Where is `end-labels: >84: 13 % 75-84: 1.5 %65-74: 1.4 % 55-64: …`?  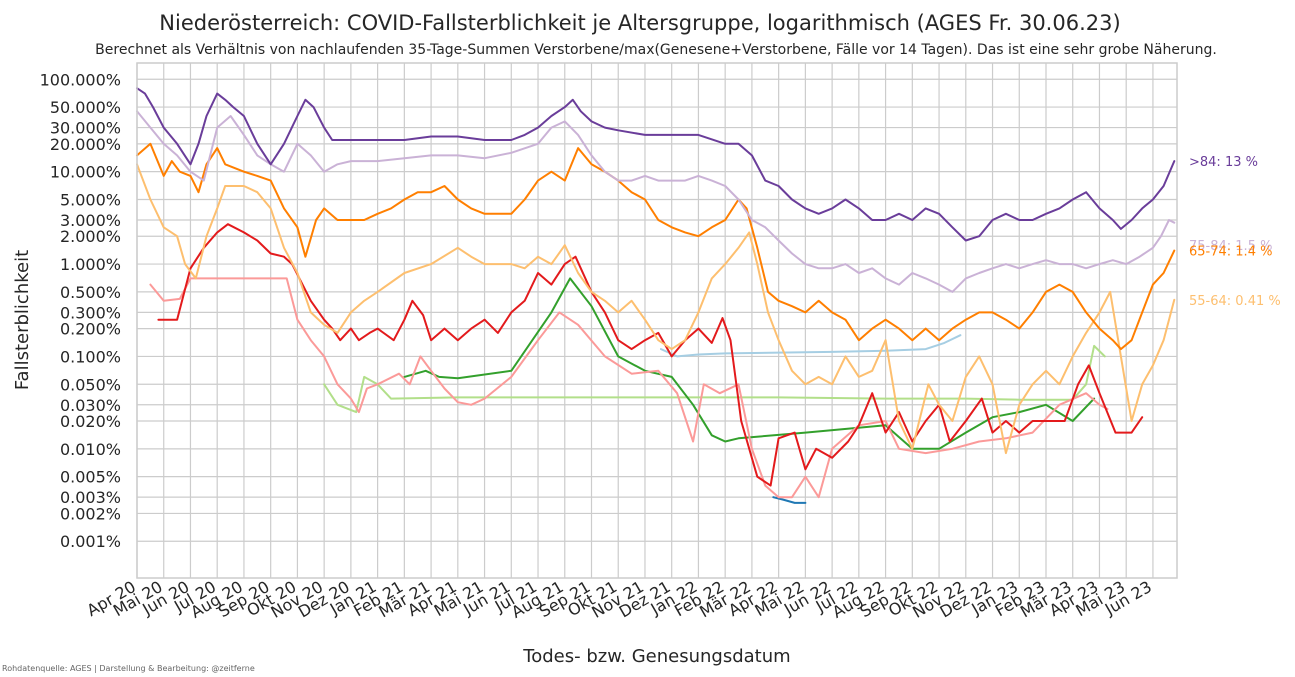
end-labels: >84: 13 % 75-84: 1.5 %65-74: 1.4 % 55-64: … is located at coordinates (1235, 232).